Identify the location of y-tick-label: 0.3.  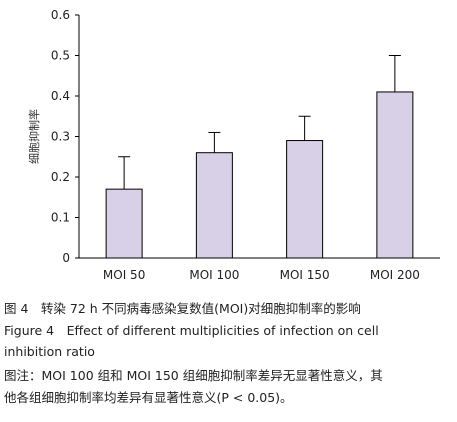
(60, 137).